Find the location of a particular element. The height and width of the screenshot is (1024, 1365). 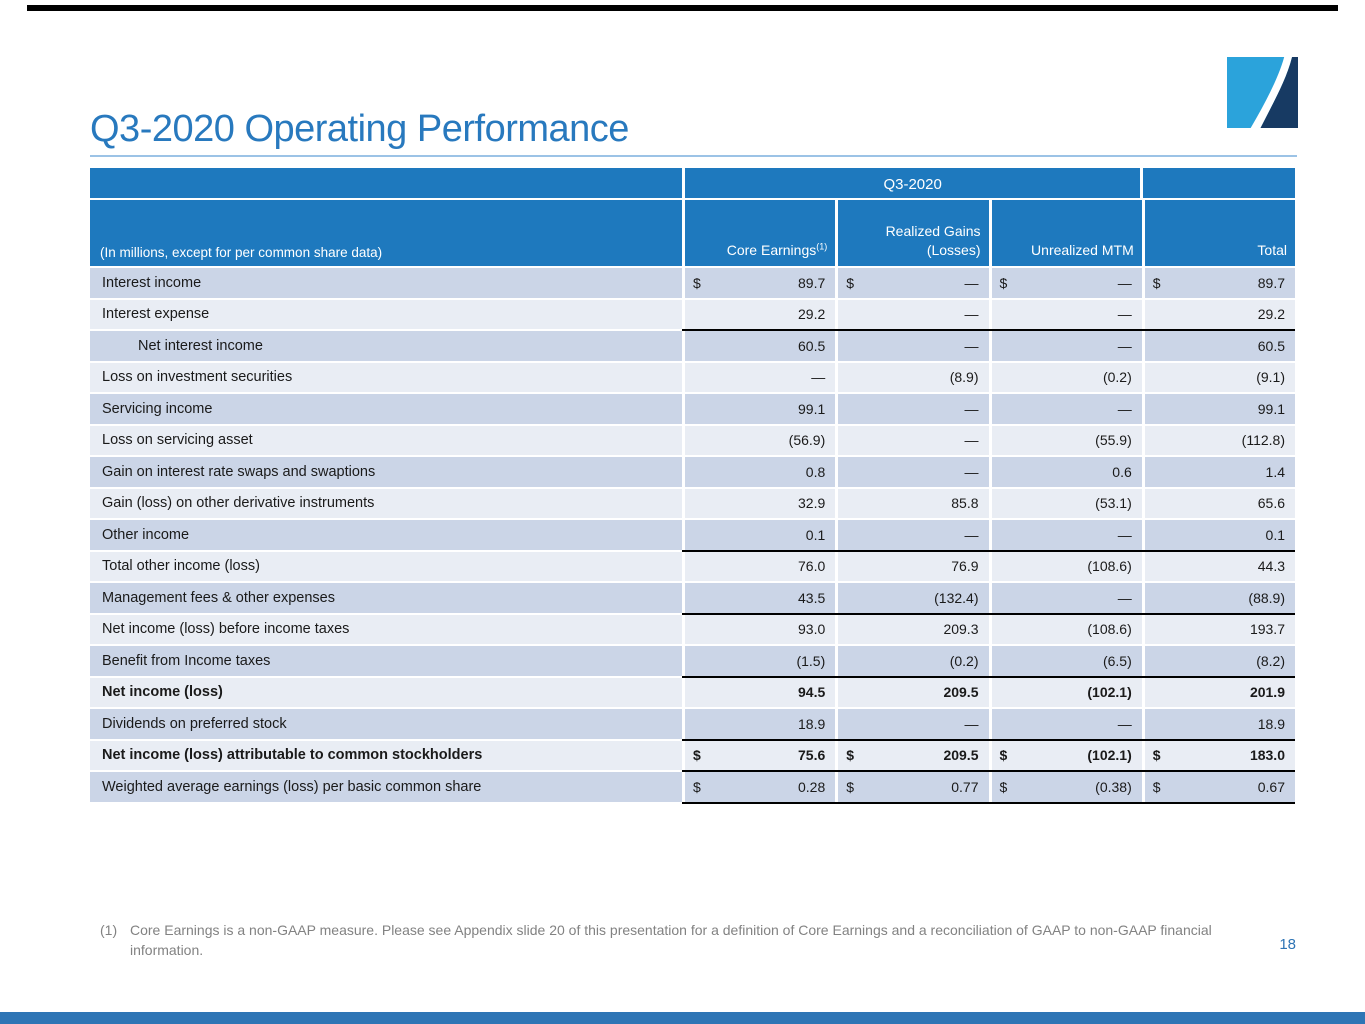

column-header-total: Total is located at coordinates (1218, 233).